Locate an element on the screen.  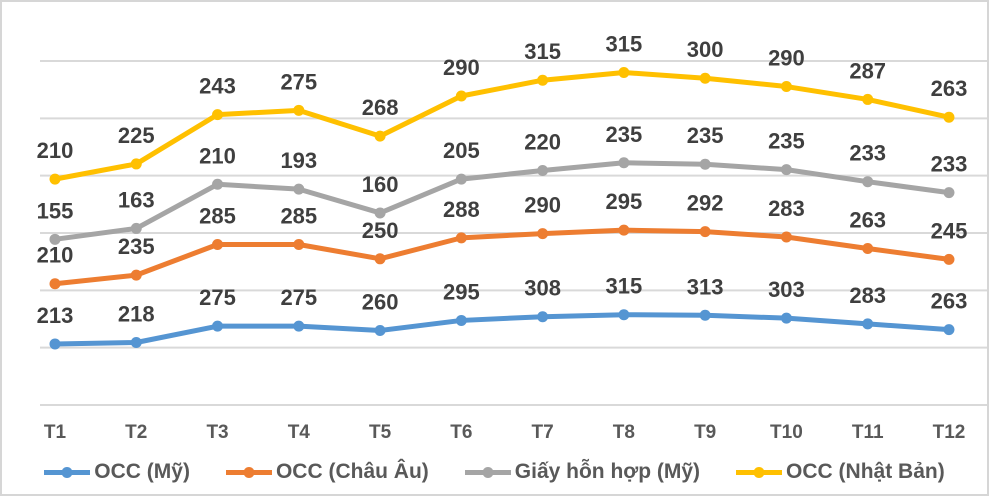
data-label: 155 is located at coordinates (55, 210).